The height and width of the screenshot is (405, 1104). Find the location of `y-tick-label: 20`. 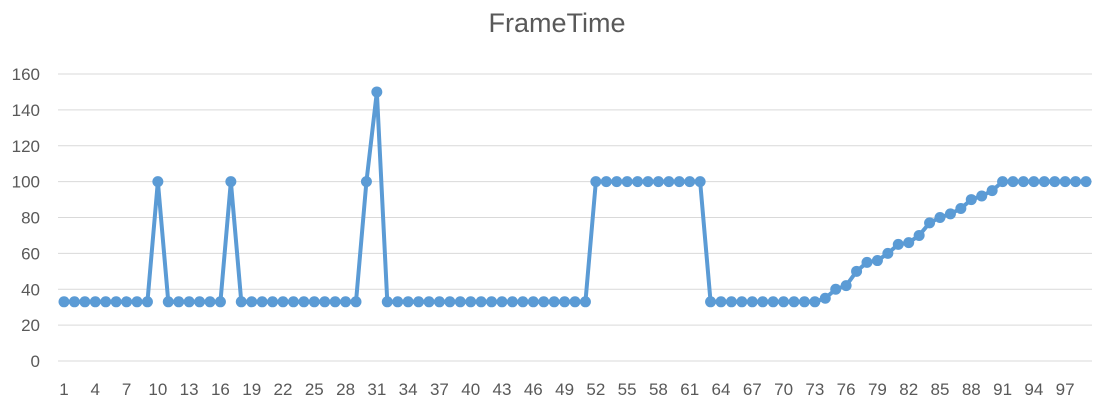

y-tick-label: 20 is located at coordinates (30, 325).